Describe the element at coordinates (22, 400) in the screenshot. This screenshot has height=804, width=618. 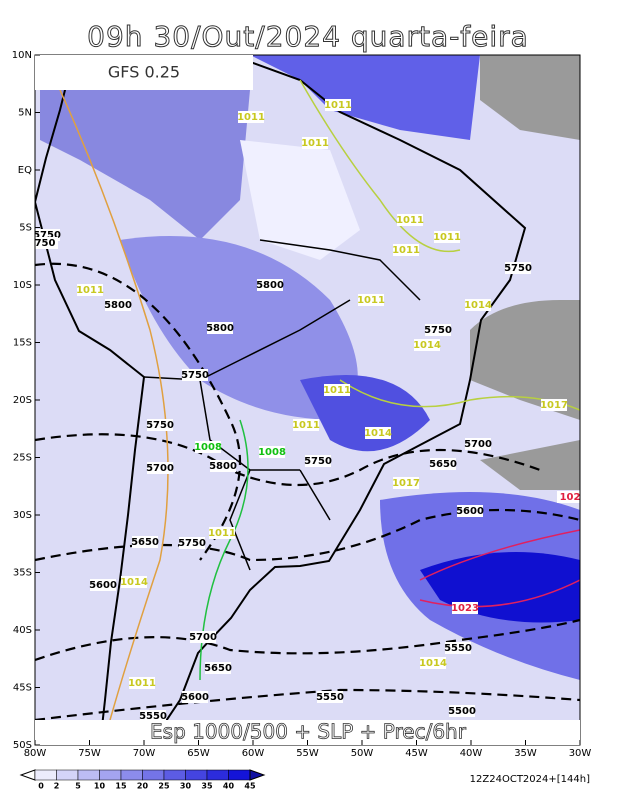
I see `lat-label: 20S` at that location.